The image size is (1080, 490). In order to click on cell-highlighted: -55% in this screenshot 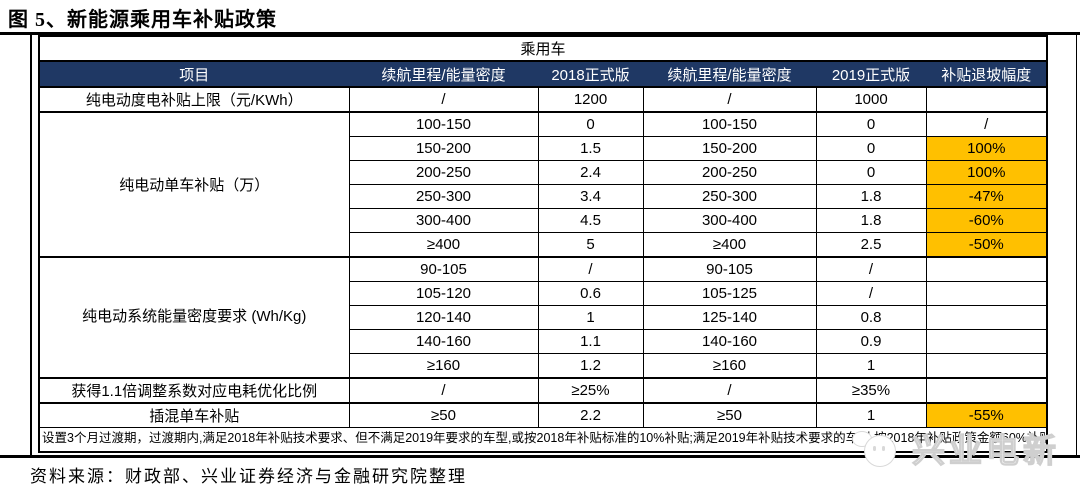, I will do `click(986, 415)`.